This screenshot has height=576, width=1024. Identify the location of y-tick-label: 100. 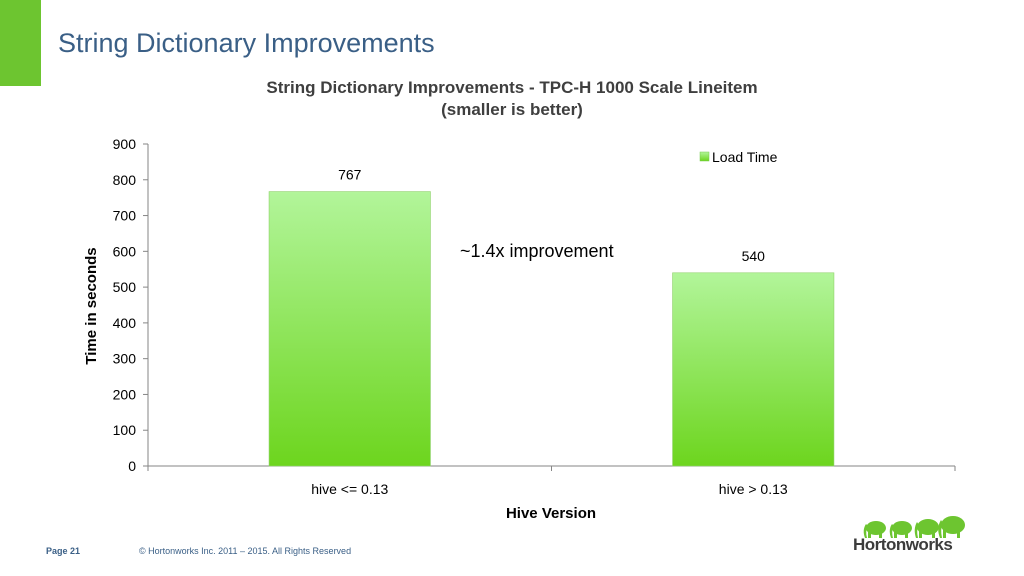
(125, 430).